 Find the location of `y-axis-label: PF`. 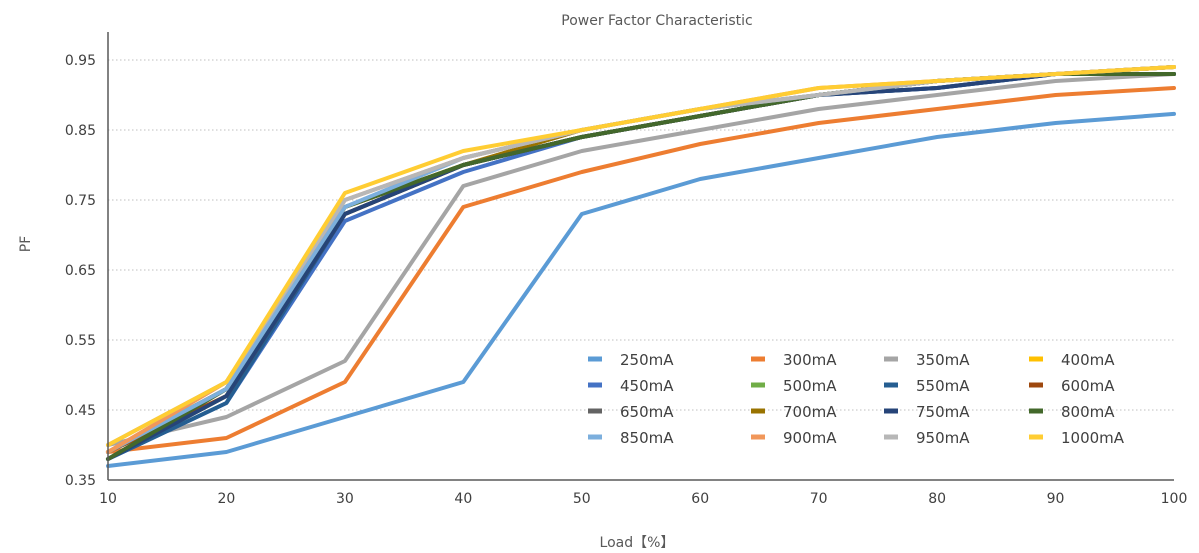

y-axis-label: PF is located at coordinates (26, 244).